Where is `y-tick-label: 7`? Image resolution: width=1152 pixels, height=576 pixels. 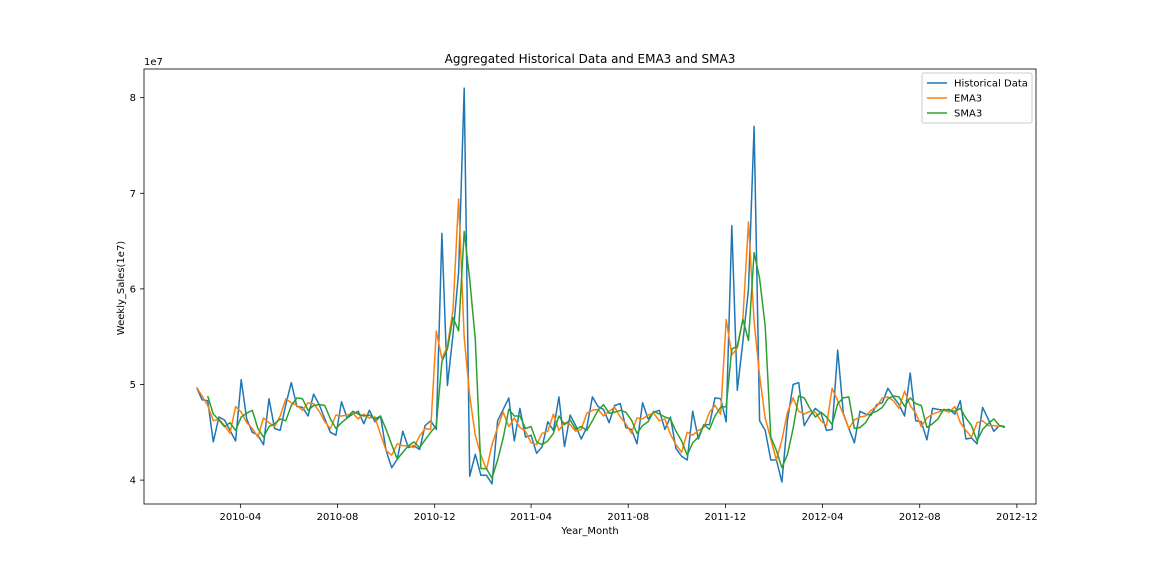 y-tick-label: 7 is located at coordinates (133, 194).